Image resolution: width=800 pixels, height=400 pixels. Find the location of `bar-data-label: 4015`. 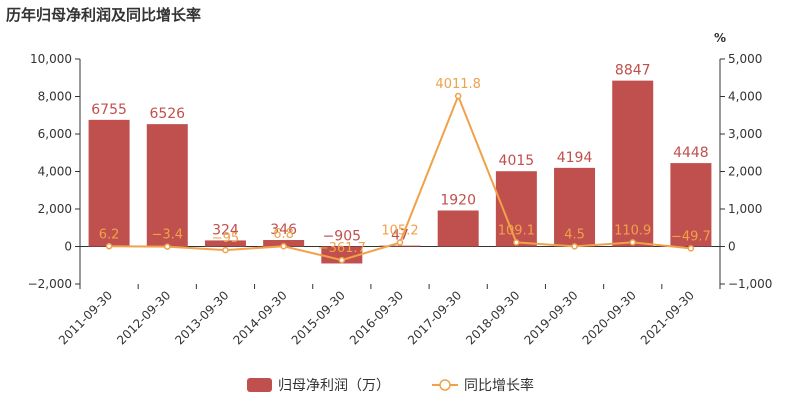

bar-data-label: 4015 is located at coordinates (517, 161).